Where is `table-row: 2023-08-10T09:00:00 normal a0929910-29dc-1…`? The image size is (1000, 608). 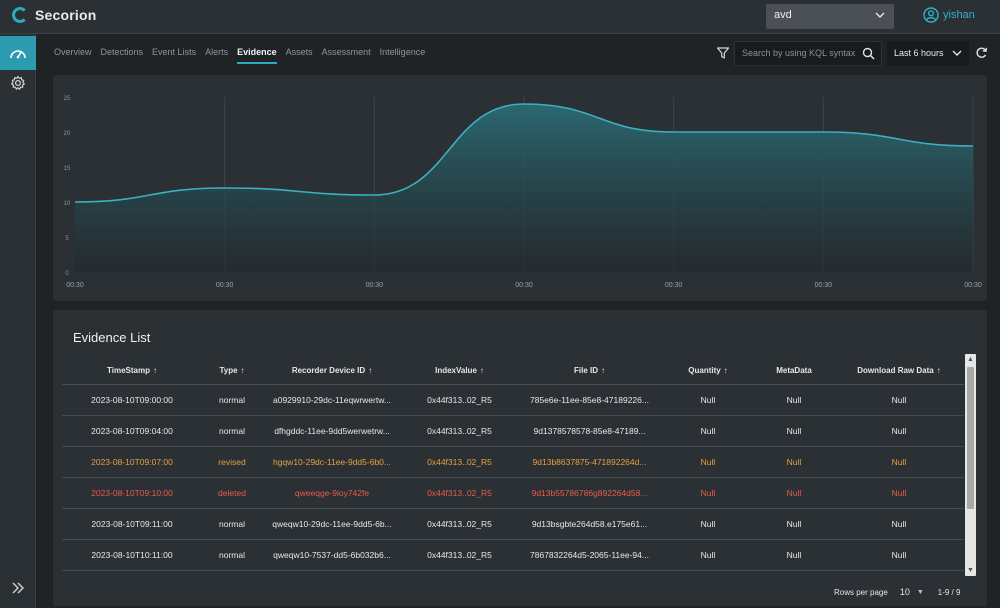
table-row: 2023-08-10T09:00:00 normal a0929910-29dc-1… is located at coordinates (513, 400).